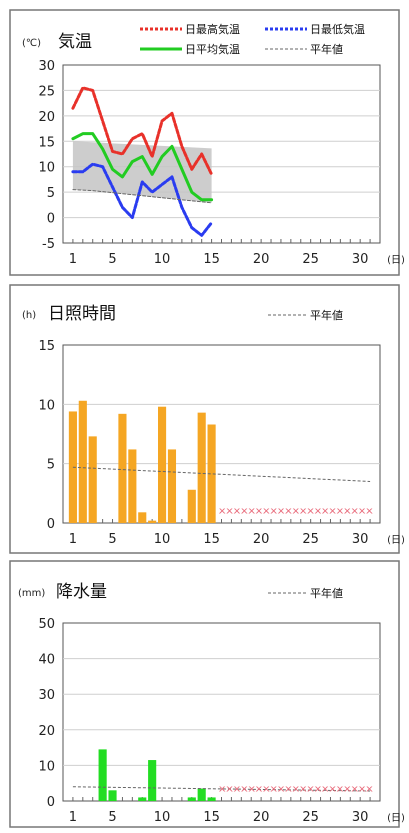 Image resolution: width=409 pixels, height=833 pixels. Describe the element at coordinates (360, 817) in the screenshot. I see `precipitation-x-tick-label: 30` at that location.